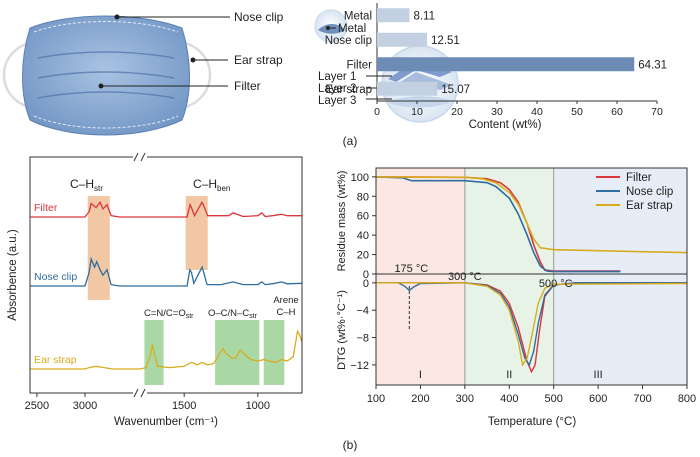 Image resolution: width=700 pixels, height=457 pixels. I want to click on bar-category-label: Ear strap, so click(348, 90).